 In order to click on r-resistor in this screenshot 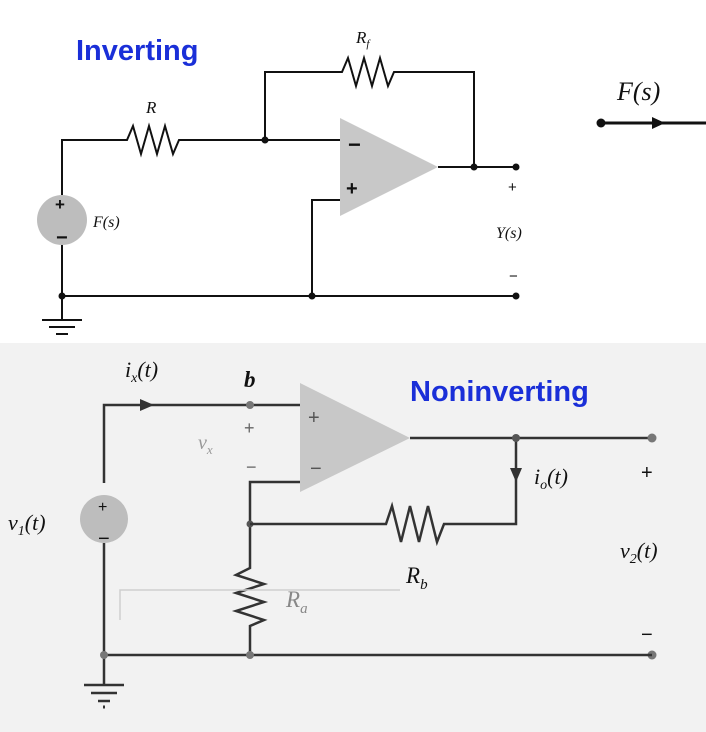, I will do `click(153, 140)`.